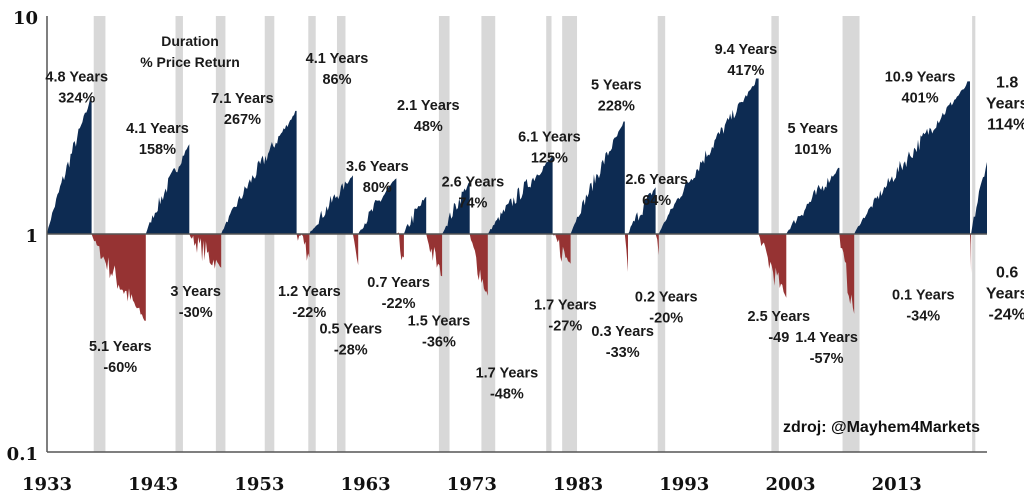 Image resolution: width=1024 pixels, height=501 pixels. I want to click on cycle-annotation: 1.2 Years -22%, so click(309, 302).